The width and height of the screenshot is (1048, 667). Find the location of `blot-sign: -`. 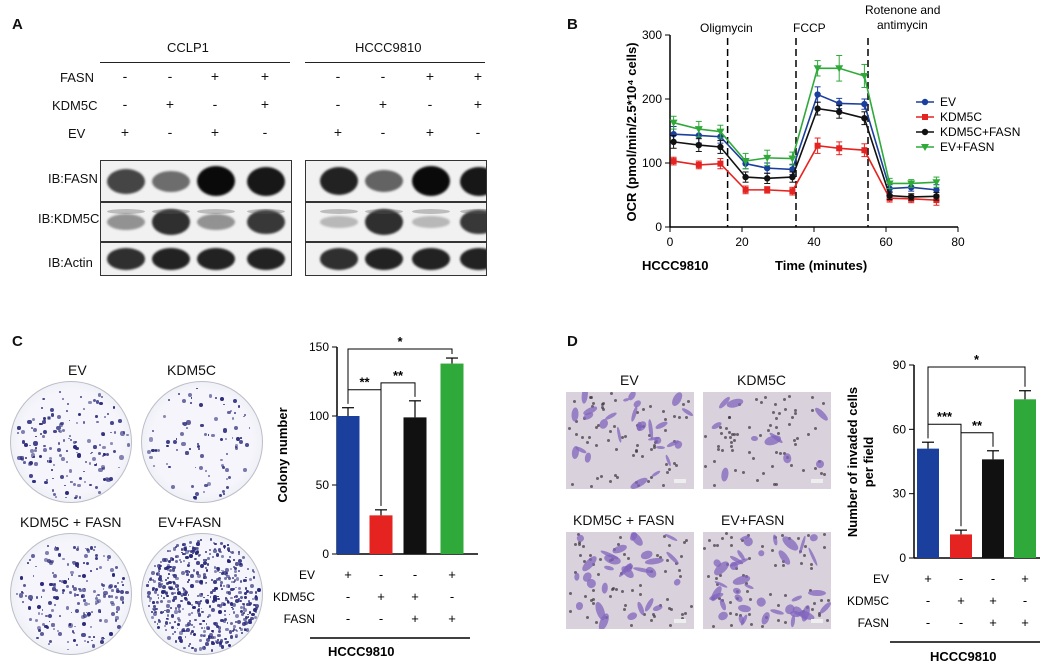

blot-sign: - is located at coordinates (170, 132).